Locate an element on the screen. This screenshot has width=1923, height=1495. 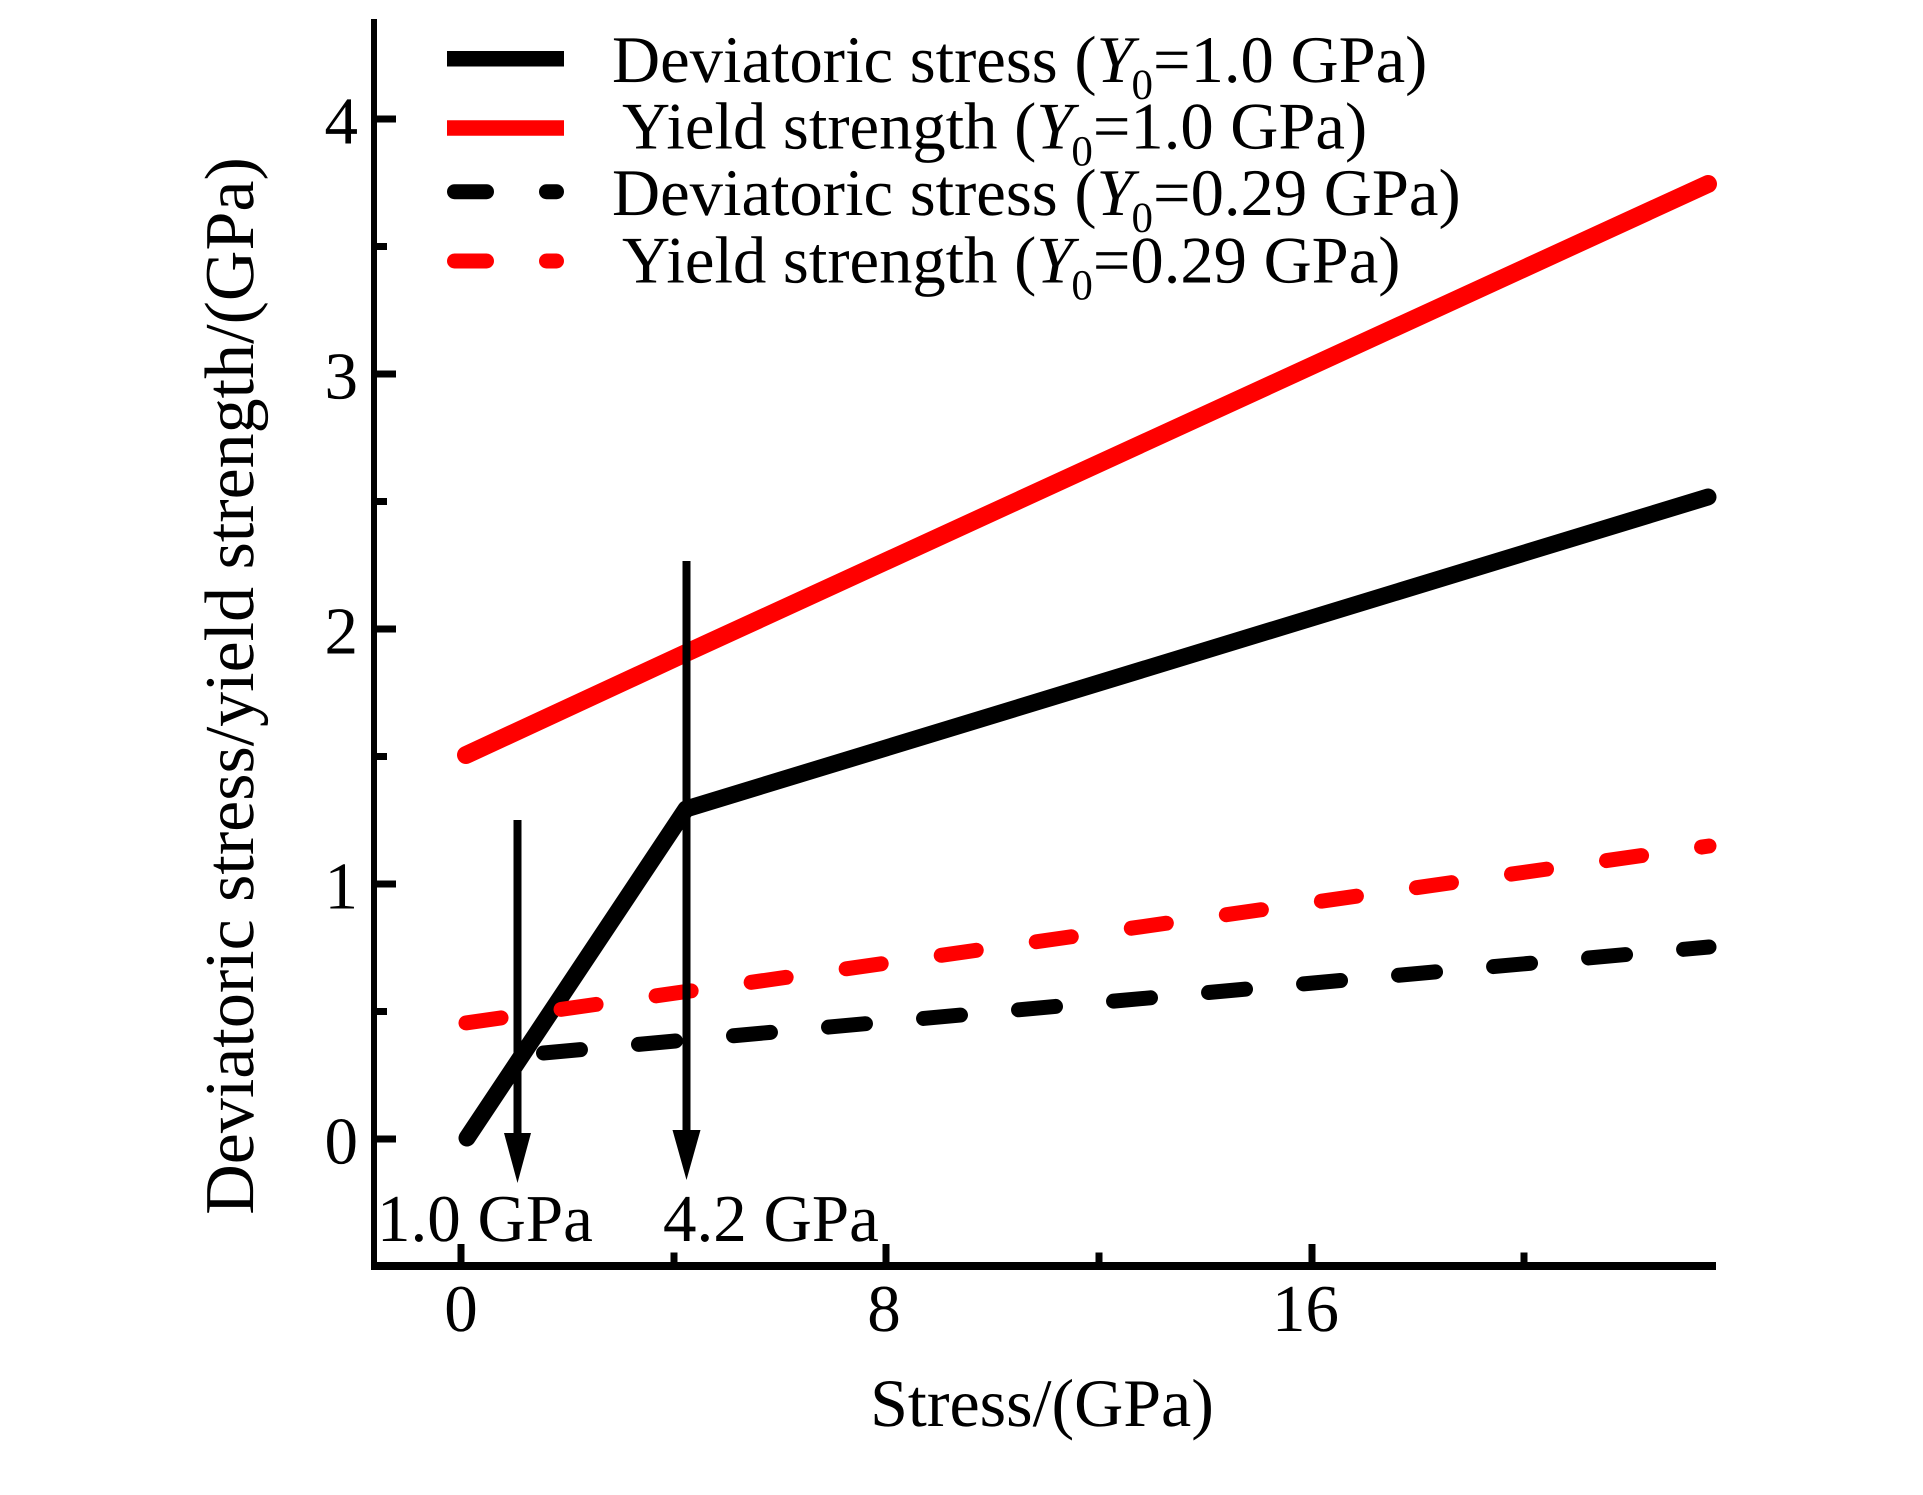
svg-text: 2 is located at coordinates (342, 632).